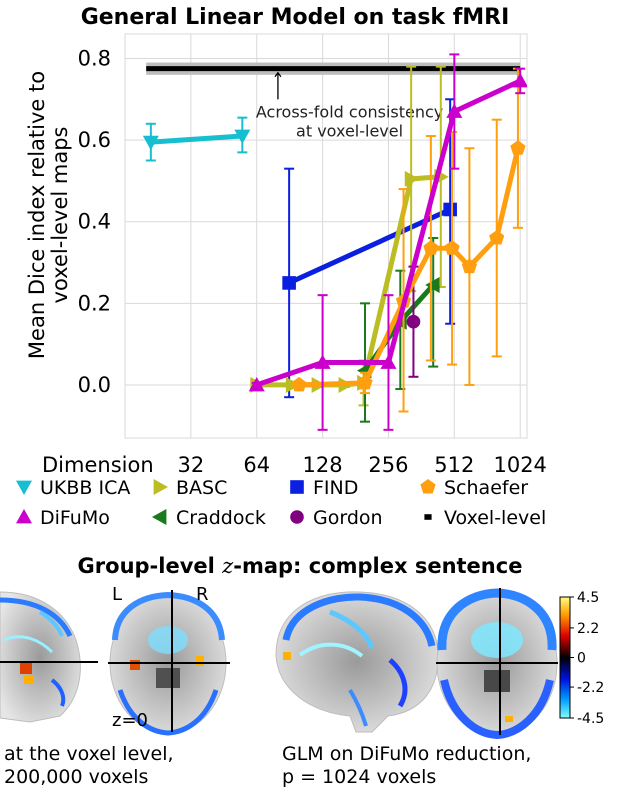 The image size is (633, 792). I want to click on colorbar-tick-label: 4.5, so click(588, 598).